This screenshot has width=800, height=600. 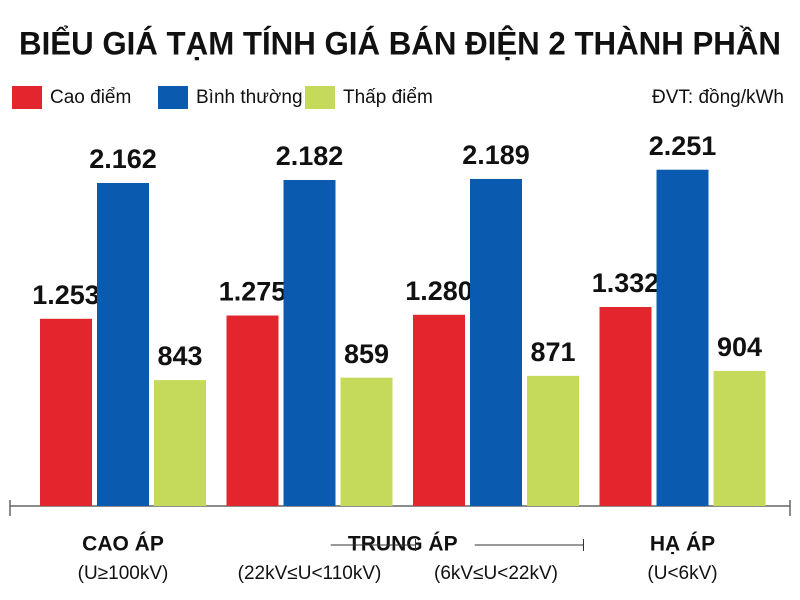 I want to click on category-label: (U≥100kV), so click(x=123, y=573).